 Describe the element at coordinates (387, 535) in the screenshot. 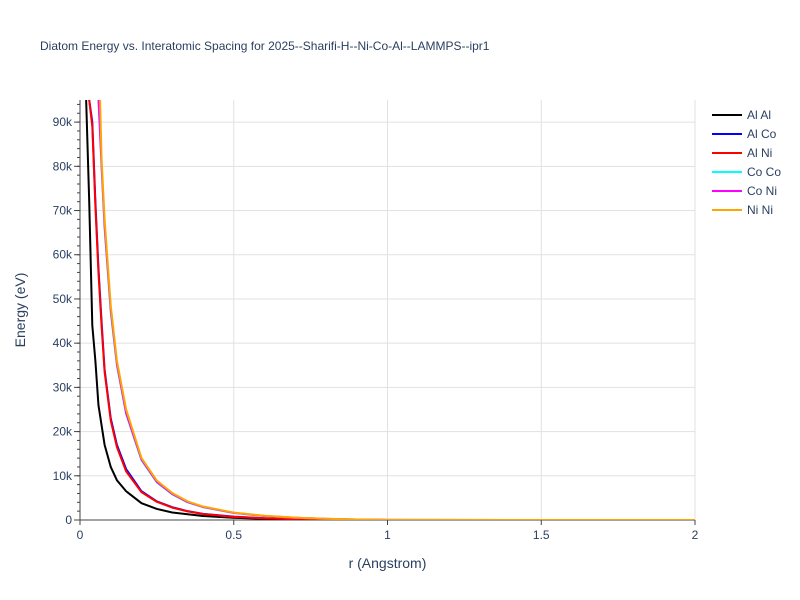

I see `x-tick-label: 1` at that location.